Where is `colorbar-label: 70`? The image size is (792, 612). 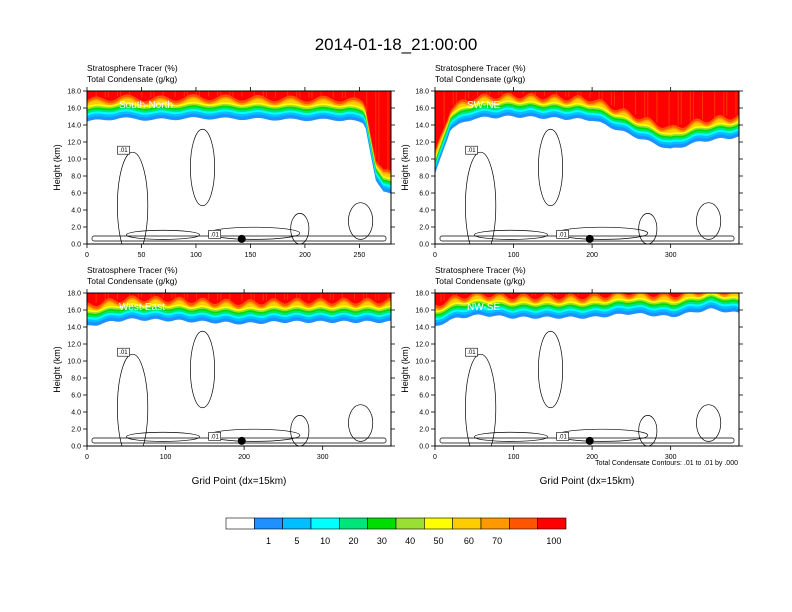
colorbar-label: 70 is located at coordinates (497, 541).